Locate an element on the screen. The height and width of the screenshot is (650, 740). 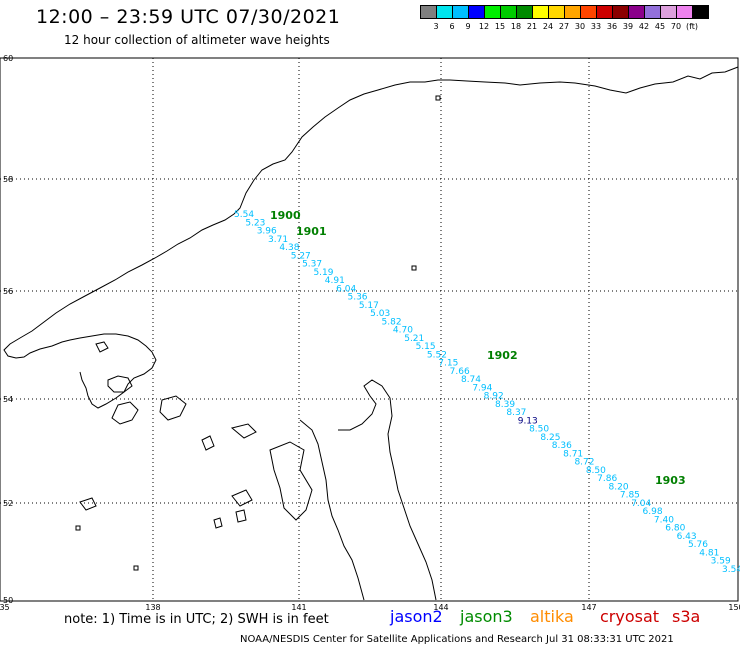
wave-height-value: 7.66 is located at coordinates (460, 372).